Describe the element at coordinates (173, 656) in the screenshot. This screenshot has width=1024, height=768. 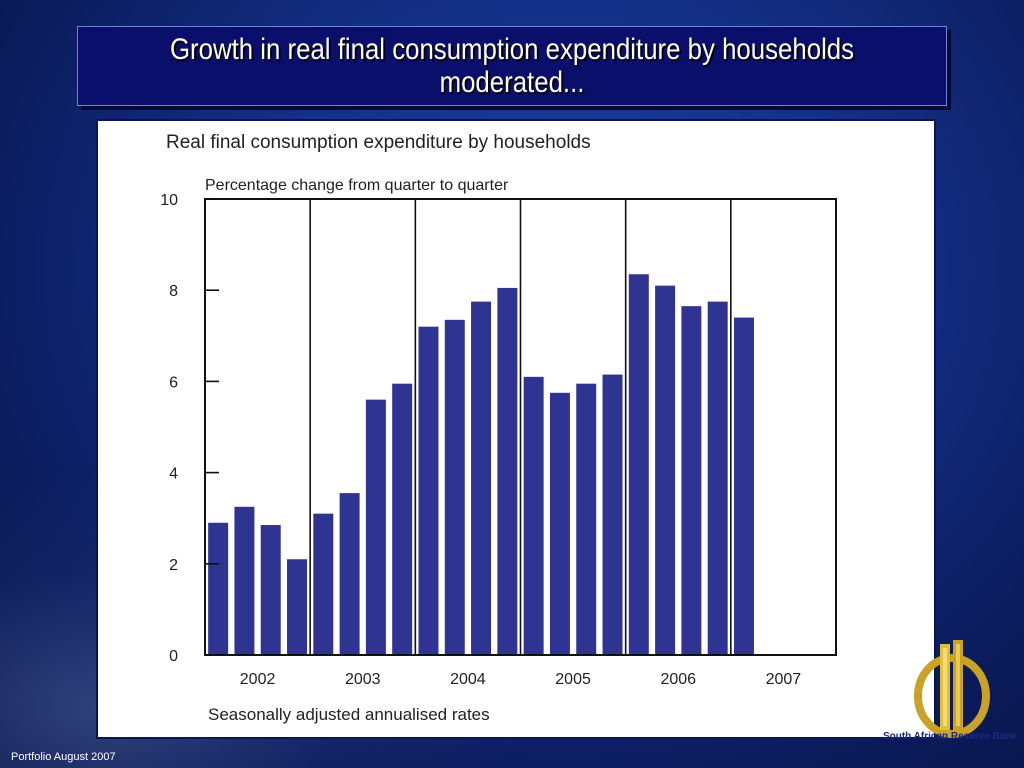
I see `y-tick-label: 0` at that location.